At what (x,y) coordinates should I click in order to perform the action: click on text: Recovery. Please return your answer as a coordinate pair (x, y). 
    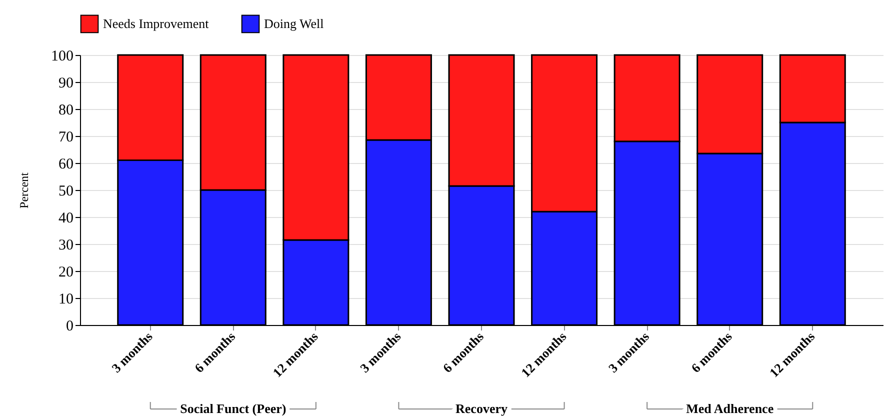
    Looking at the image, I should click on (482, 408).